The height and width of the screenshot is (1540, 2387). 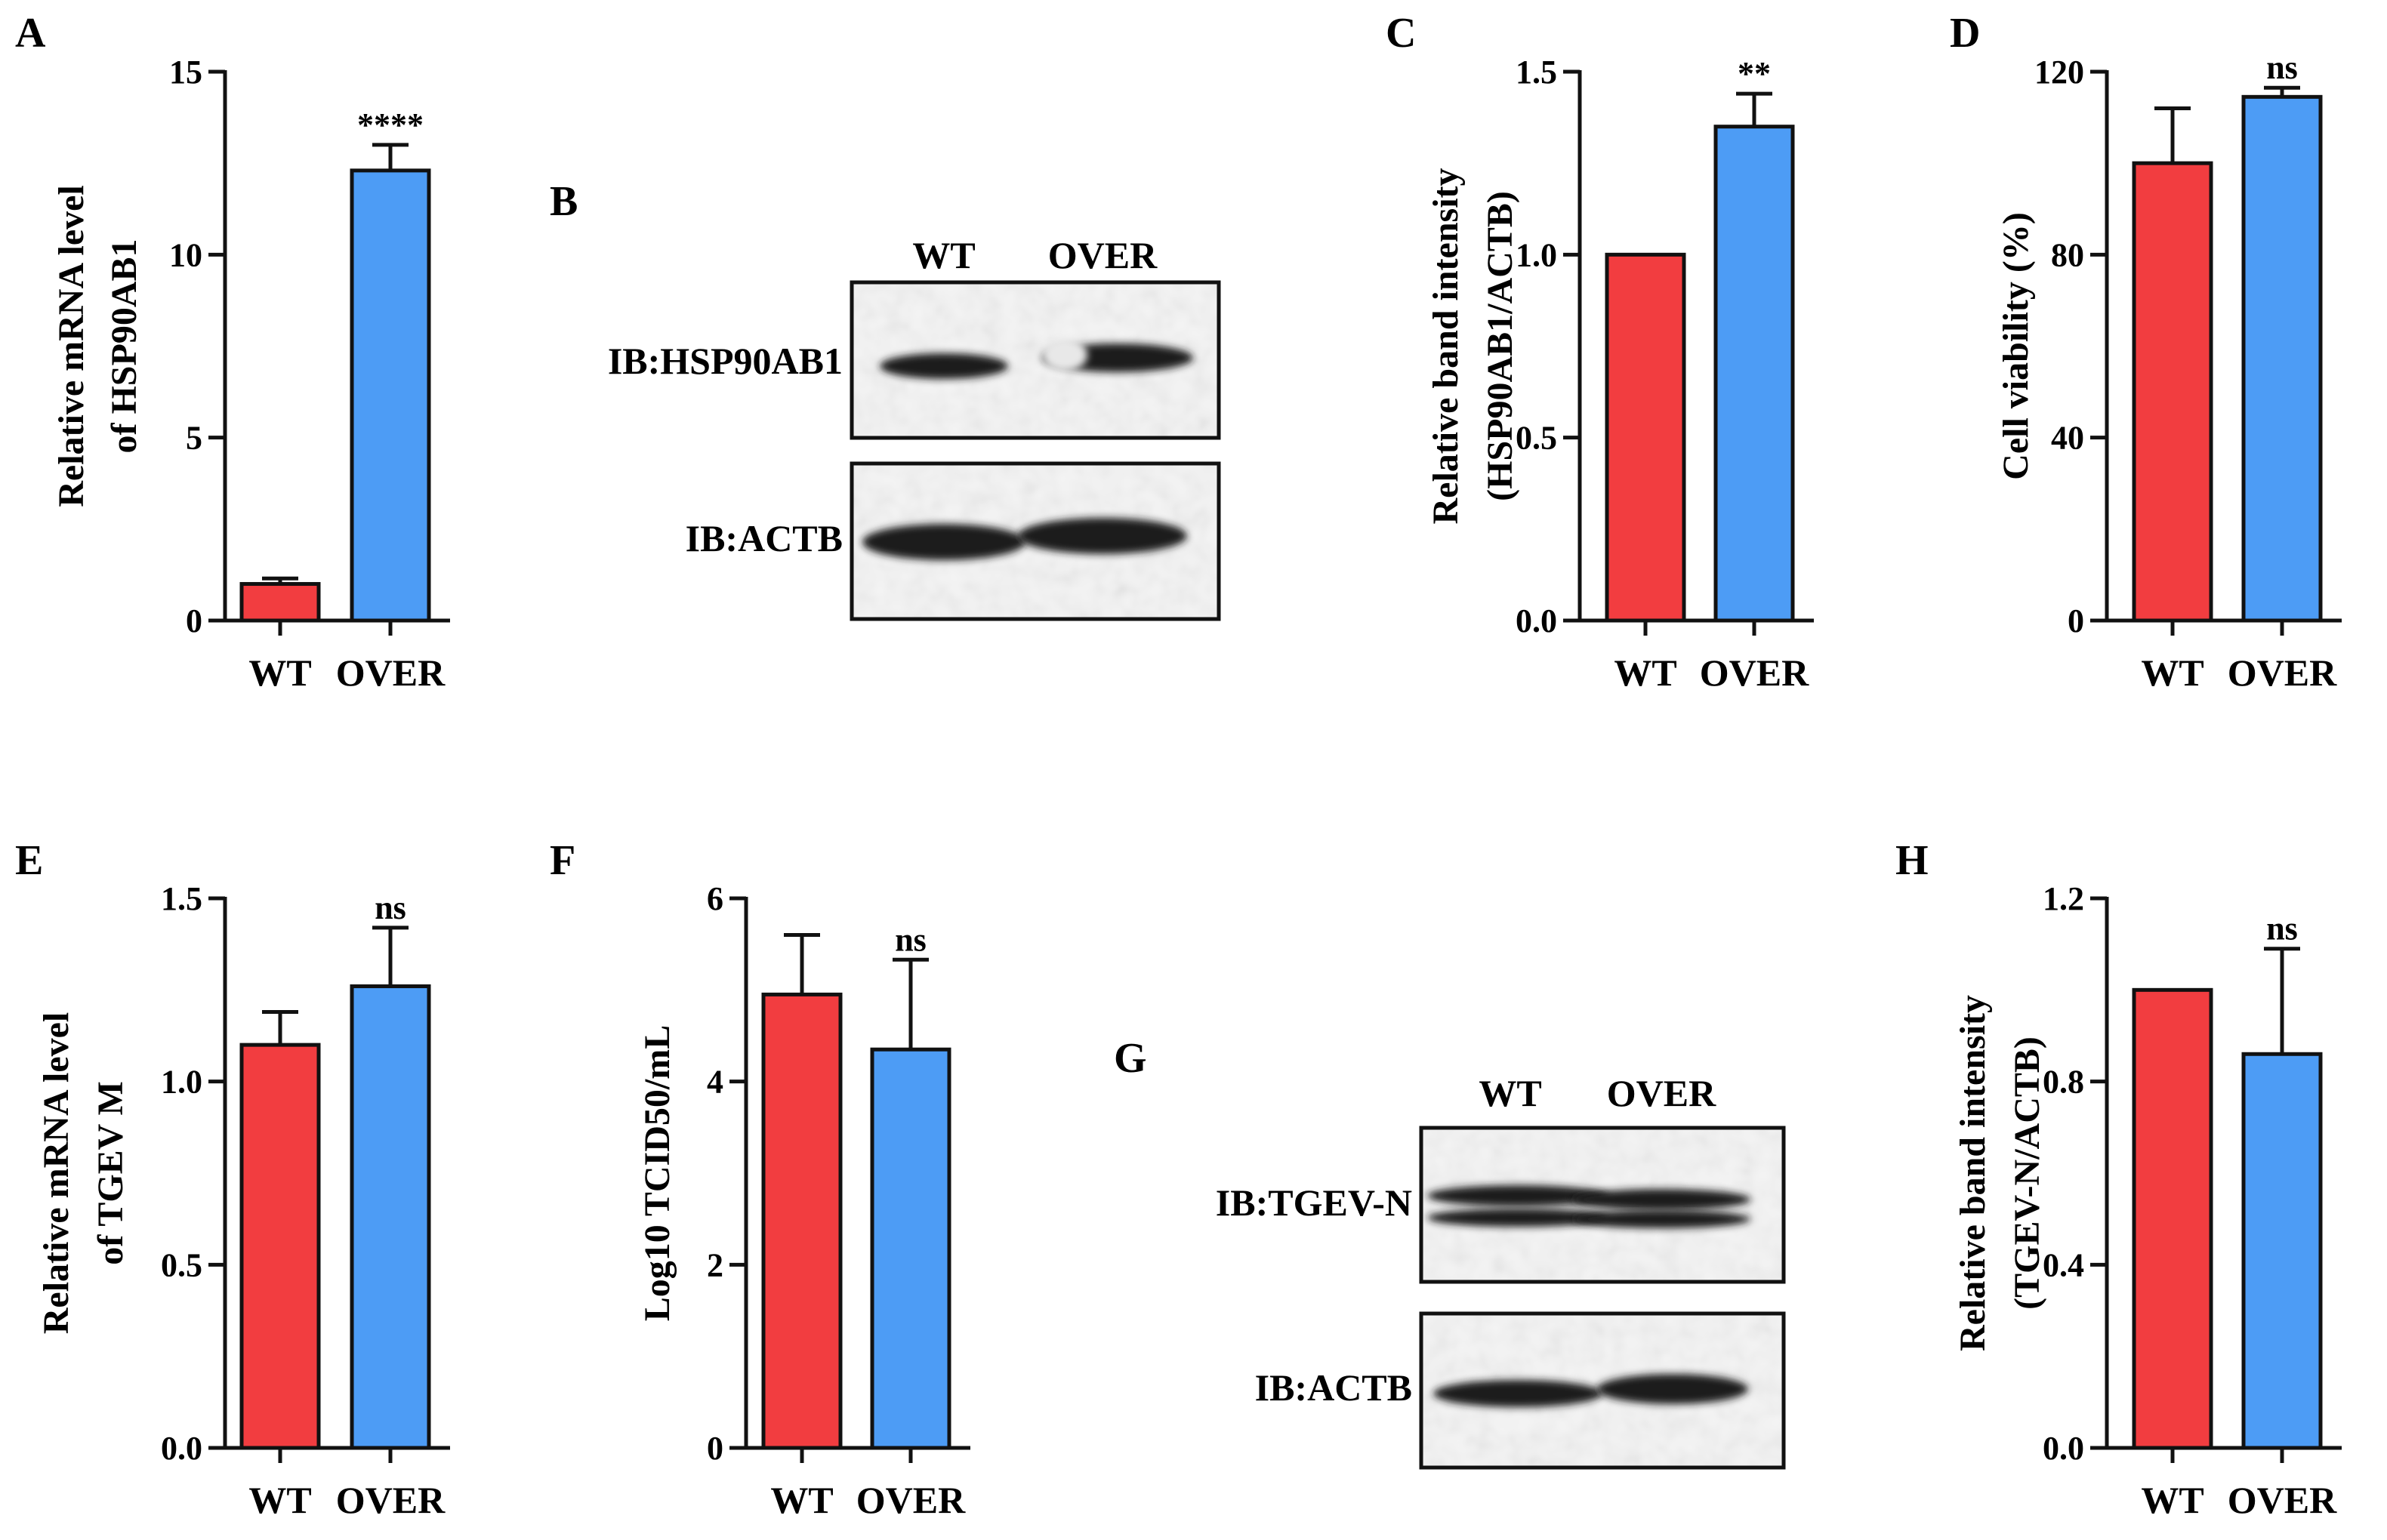 What do you see at coordinates (564, 201) in the screenshot?
I see `panel-letter: B` at bounding box center [564, 201].